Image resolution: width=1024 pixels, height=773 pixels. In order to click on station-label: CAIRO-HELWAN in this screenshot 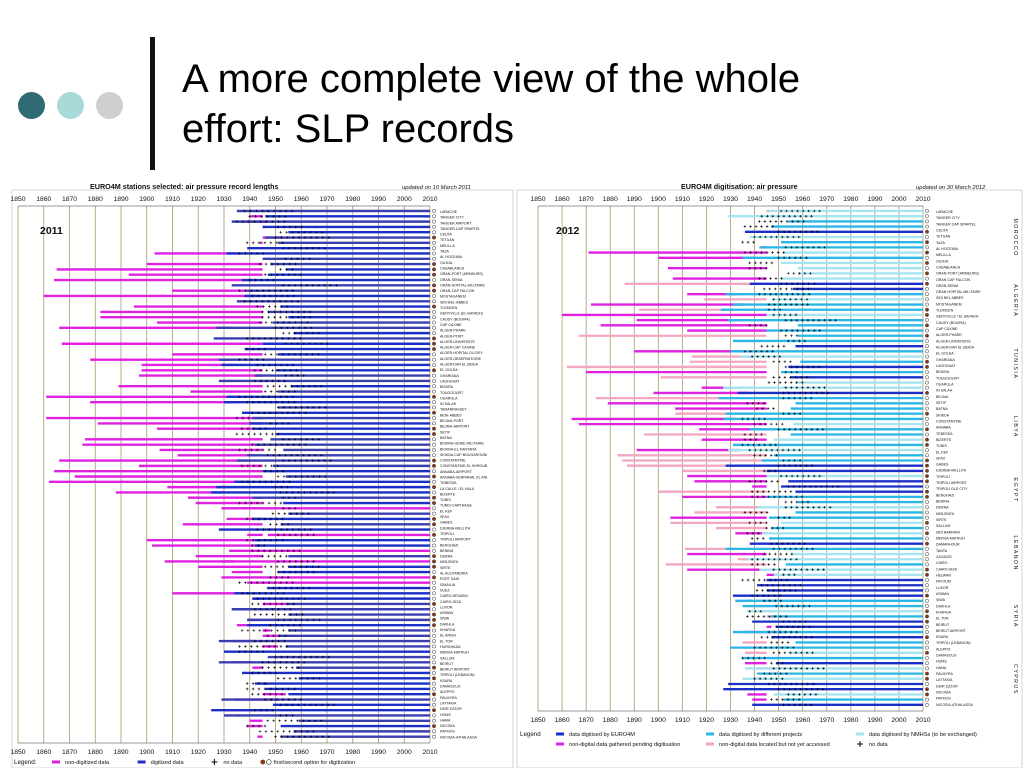, I will do `click(454, 596)`.